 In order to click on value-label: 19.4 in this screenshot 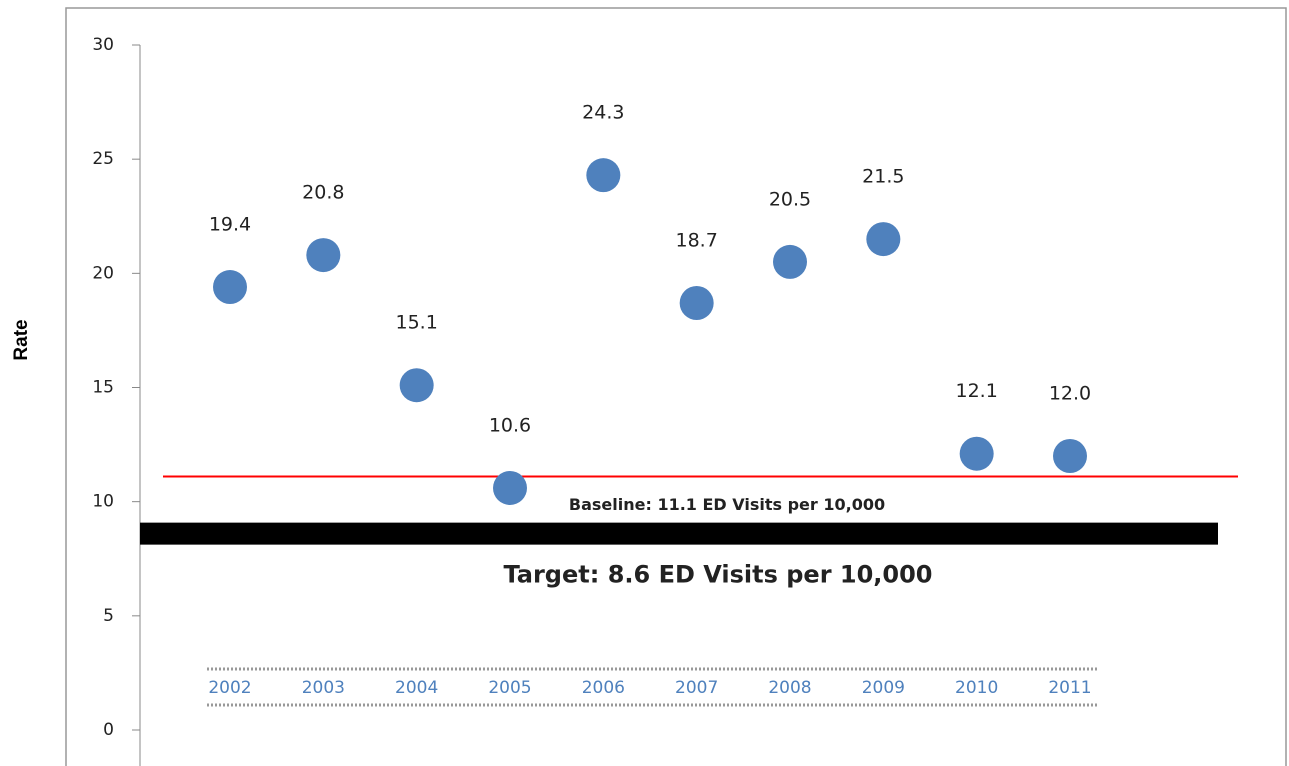, I will do `click(230, 225)`.